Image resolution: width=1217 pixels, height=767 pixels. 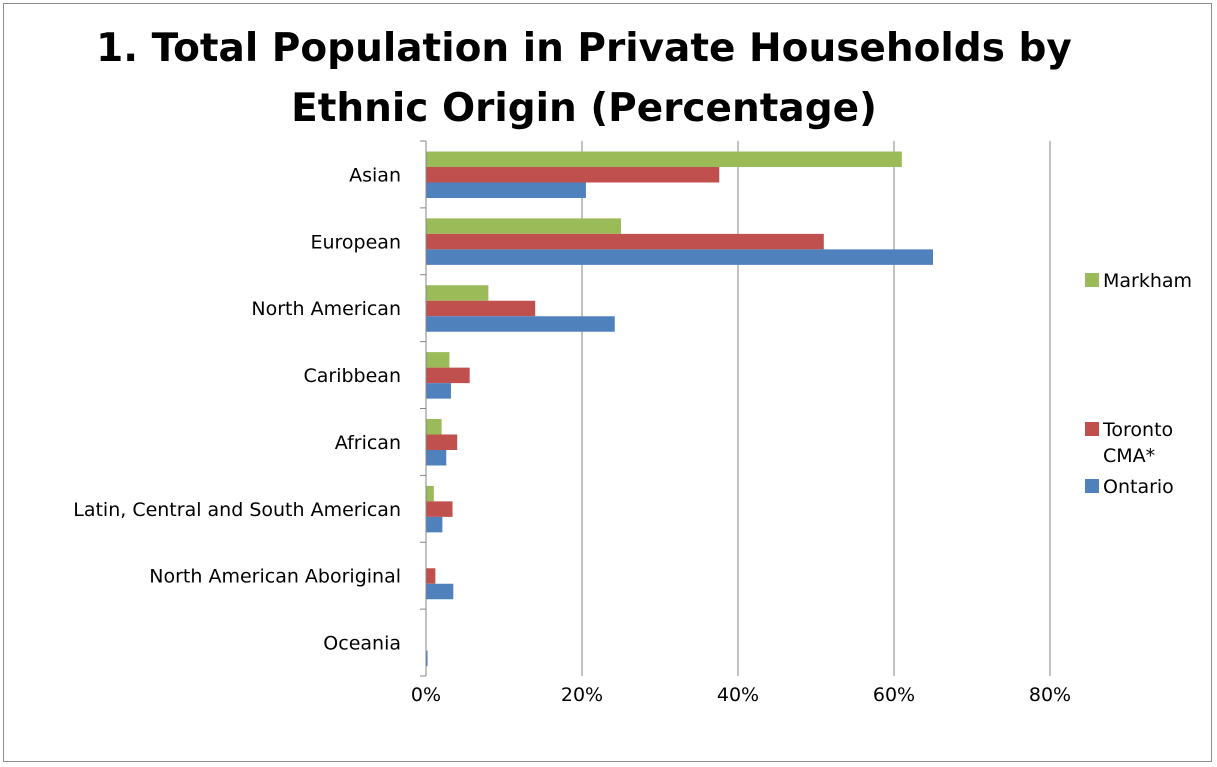 I want to click on legend-label-1-0: Toronto, so click(x=1137, y=430).